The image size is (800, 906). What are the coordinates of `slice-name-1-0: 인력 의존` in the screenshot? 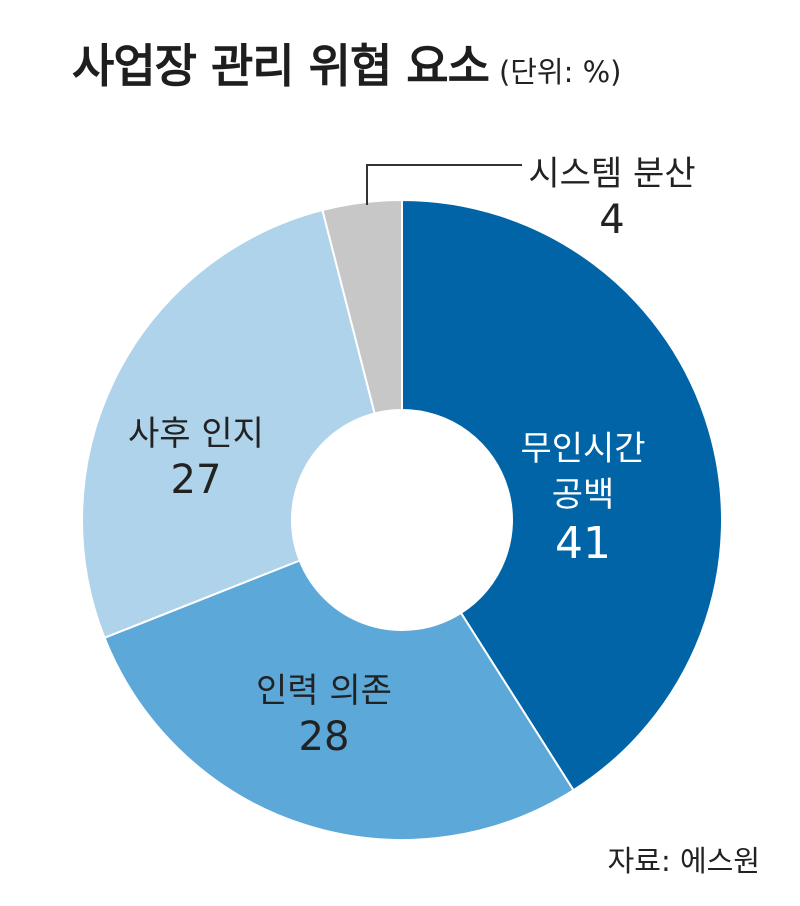 It's located at (324, 691).